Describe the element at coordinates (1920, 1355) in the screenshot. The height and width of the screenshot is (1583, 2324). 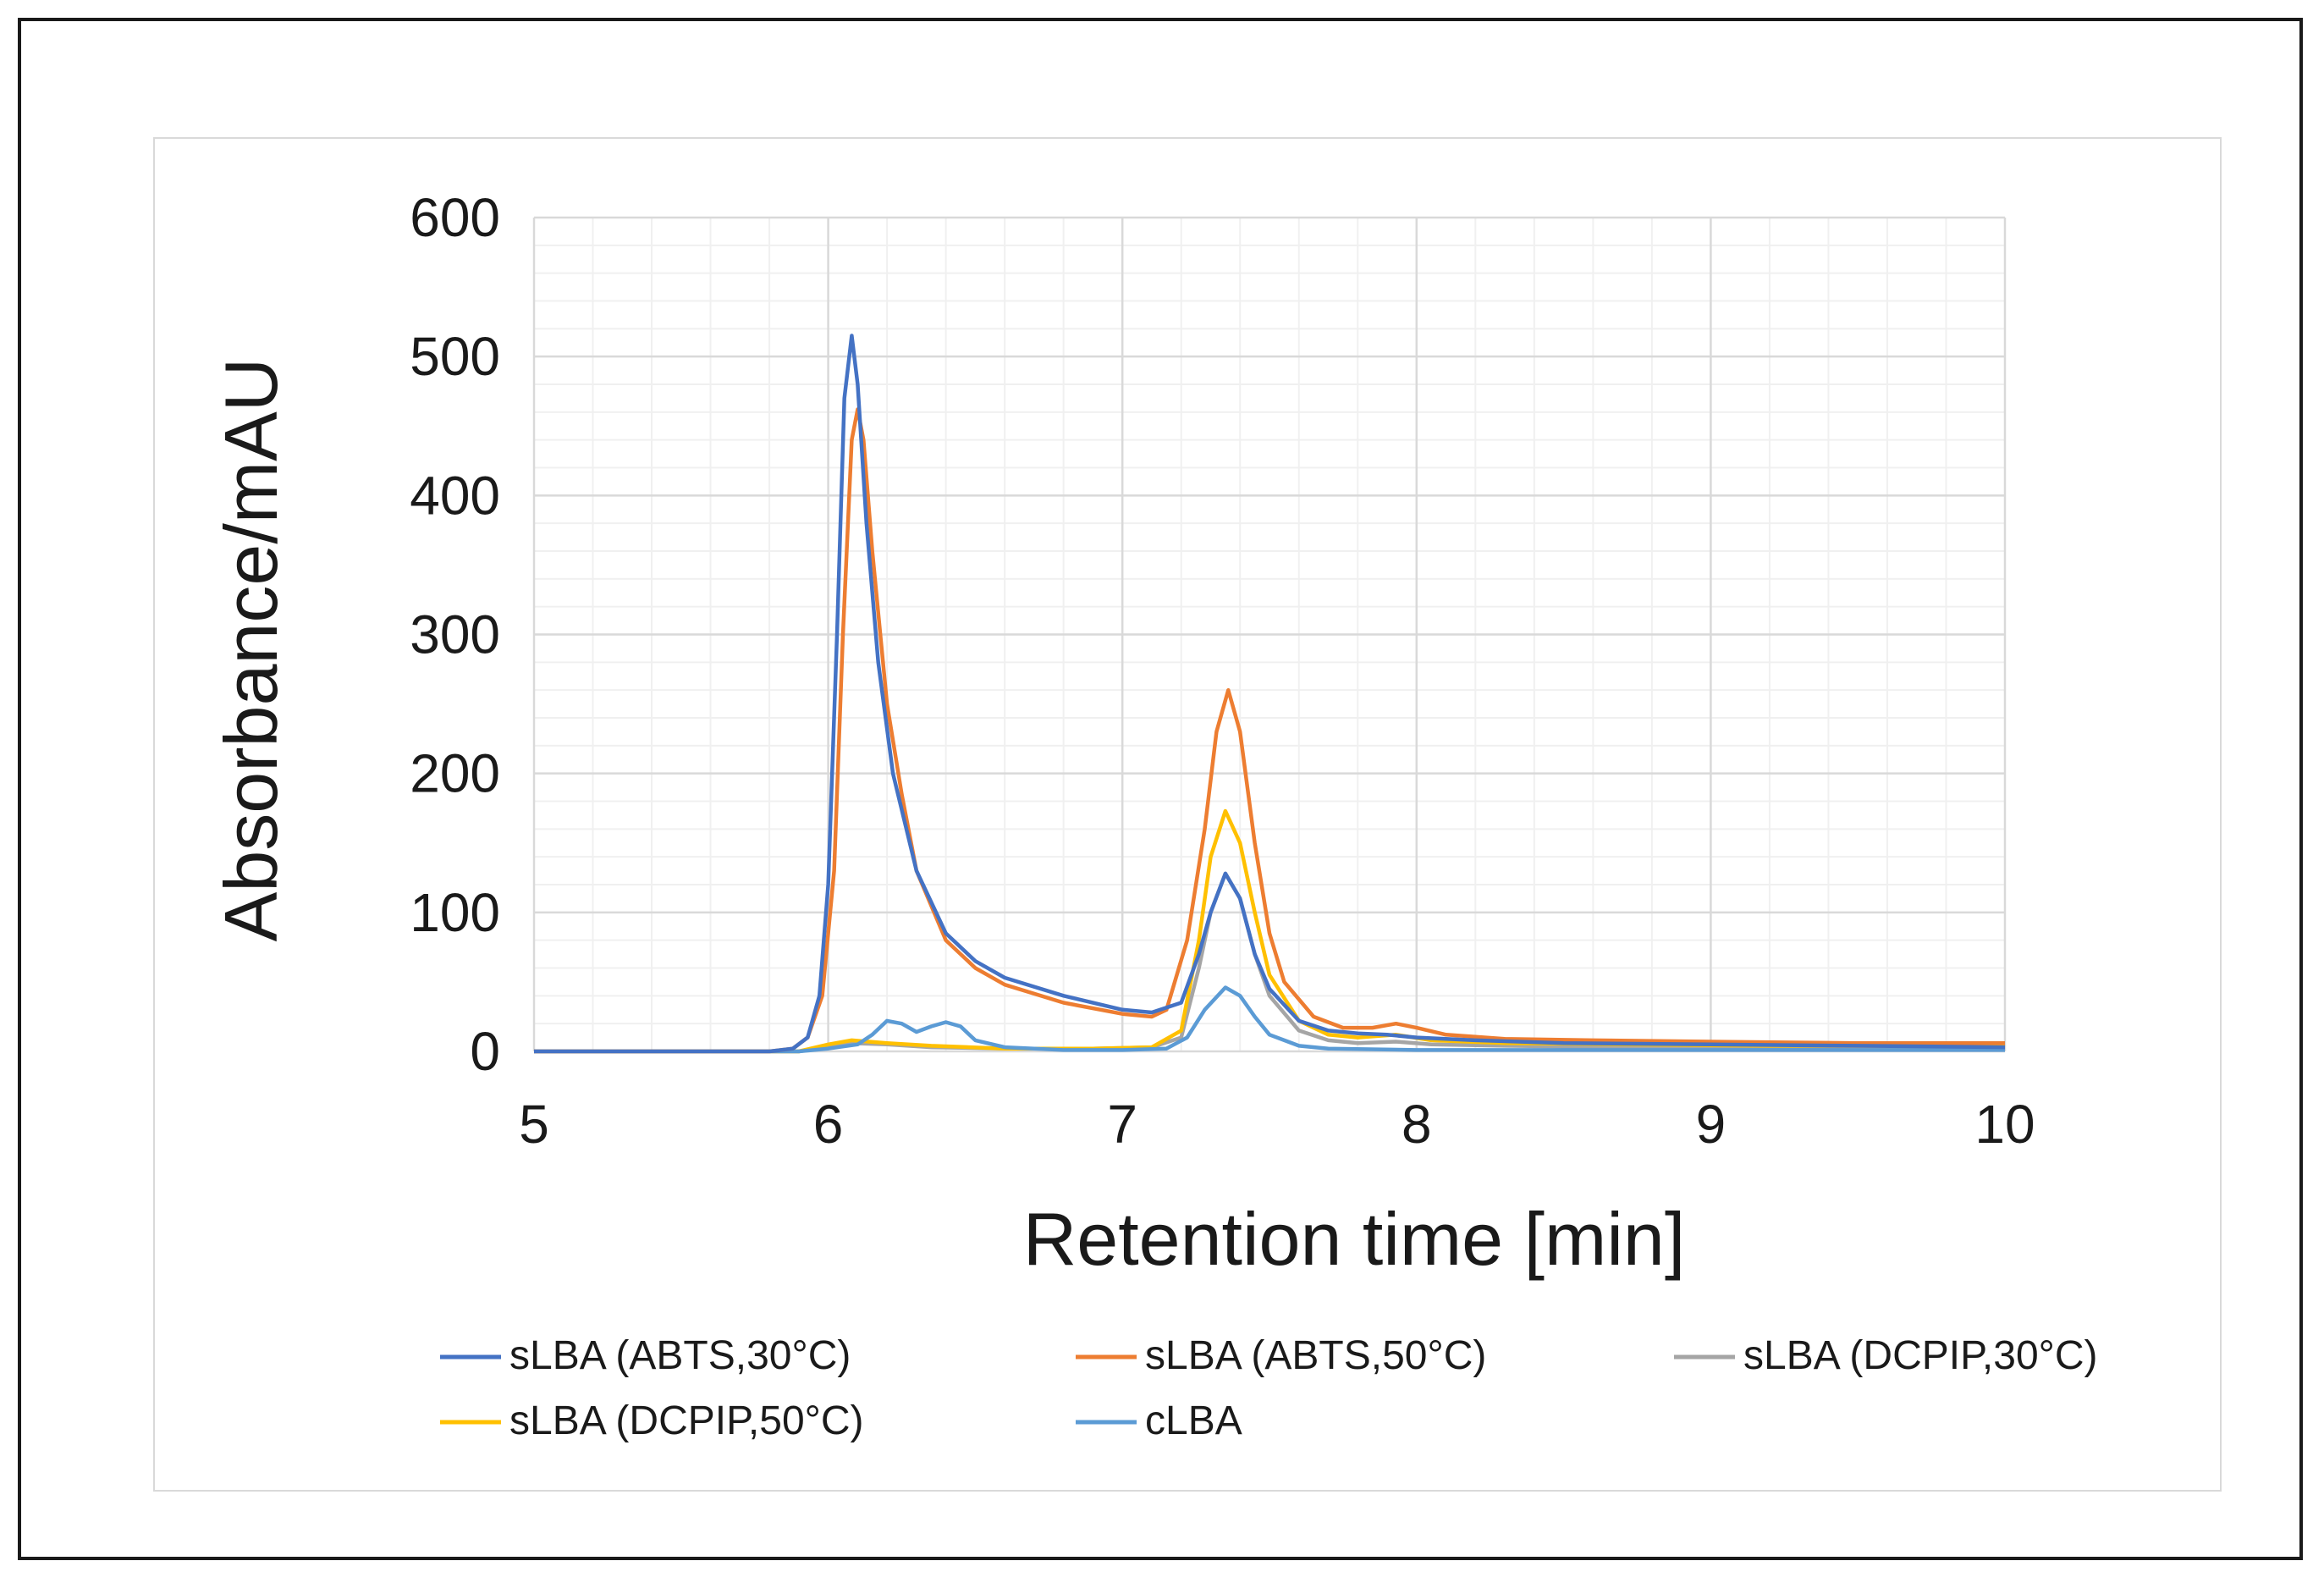
I see `legend-label-2: sLBA (DCPIP,30°C)` at that location.